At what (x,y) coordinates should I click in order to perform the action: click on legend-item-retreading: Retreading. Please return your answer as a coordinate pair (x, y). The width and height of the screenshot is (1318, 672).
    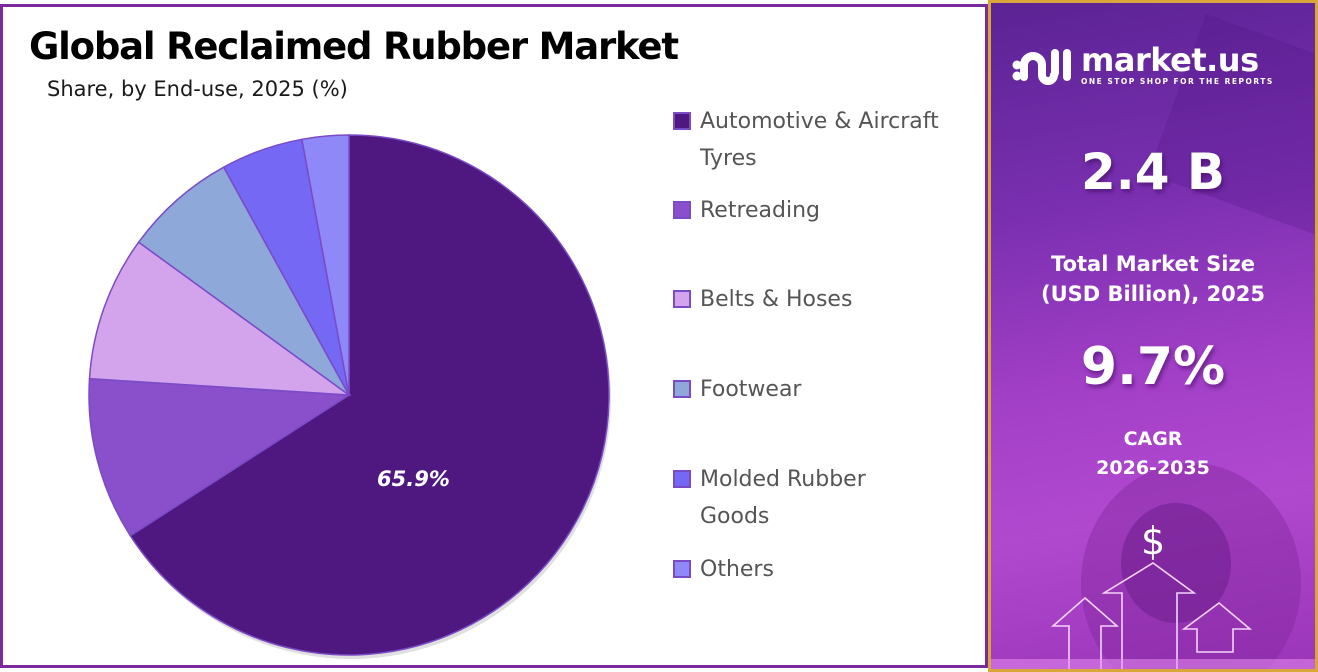
    Looking at the image, I should click on (826, 210).